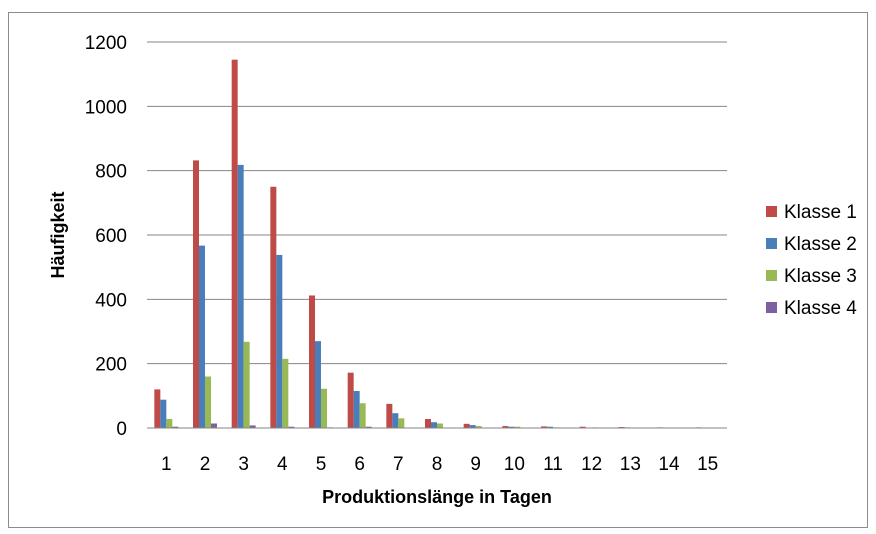 The height and width of the screenshot is (534, 876). I want to click on x-tick-label: 11, so click(553, 464).